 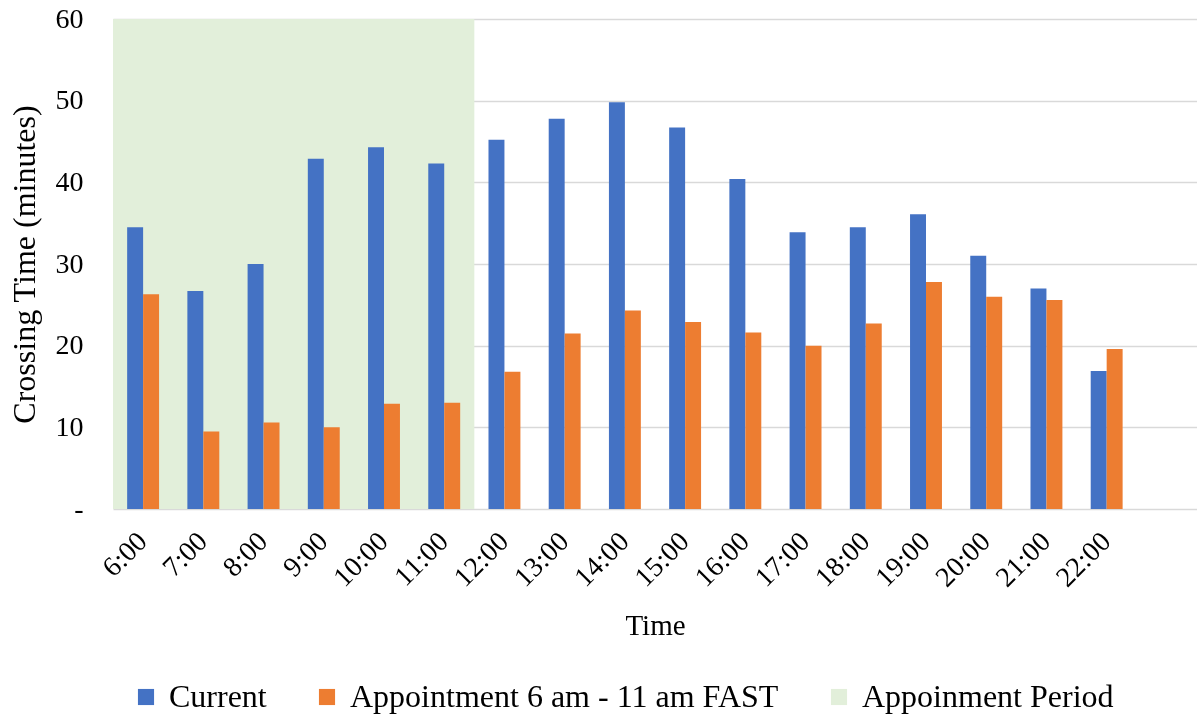 What do you see at coordinates (655, 625) in the screenshot?
I see `x-axis-title: Time` at bounding box center [655, 625].